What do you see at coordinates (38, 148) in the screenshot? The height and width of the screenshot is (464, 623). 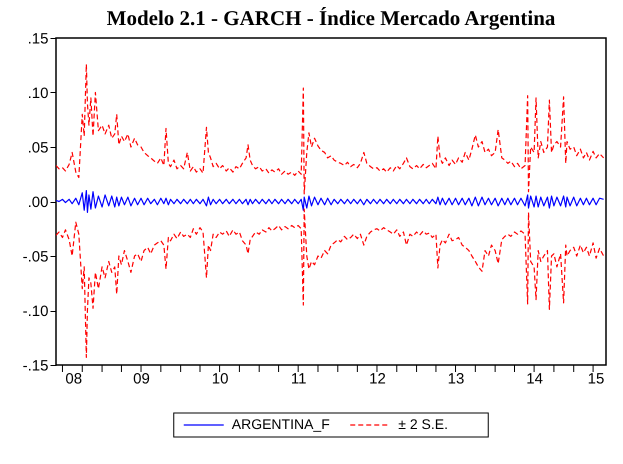 I see `y-tick-label: .05` at bounding box center [38, 148].